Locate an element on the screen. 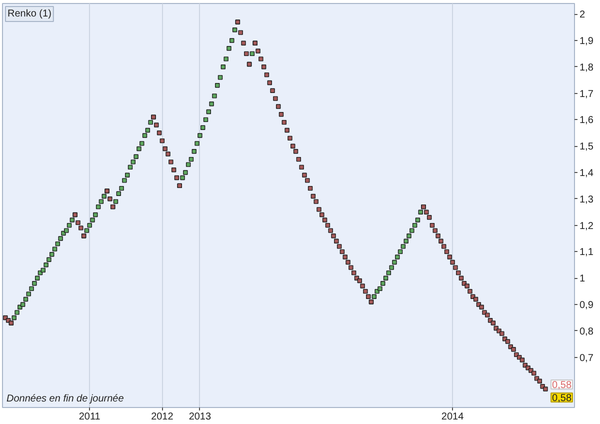  y-tick-label: 1,1 is located at coordinates (587, 252).